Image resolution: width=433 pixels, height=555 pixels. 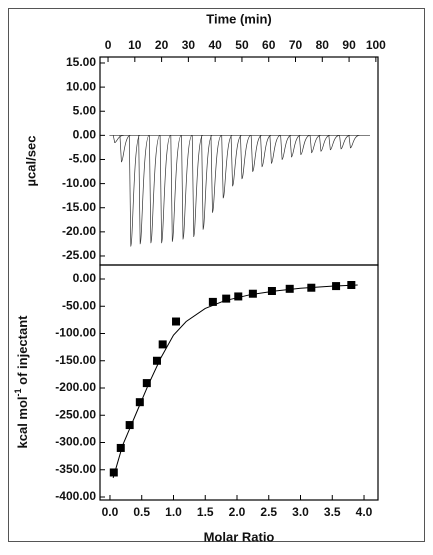 I want to click on x-tick-label: 20, so click(x=162, y=45).